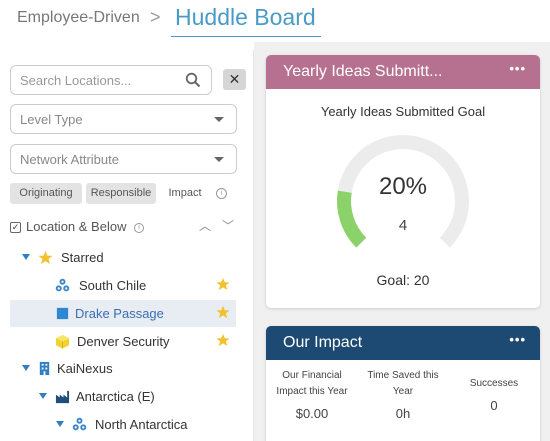 This screenshot has height=441, width=550. What do you see at coordinates (115, 396) in the screenshot?
I see `tree-item-label: Antarctica (E)` at bounding box center [115, 396].